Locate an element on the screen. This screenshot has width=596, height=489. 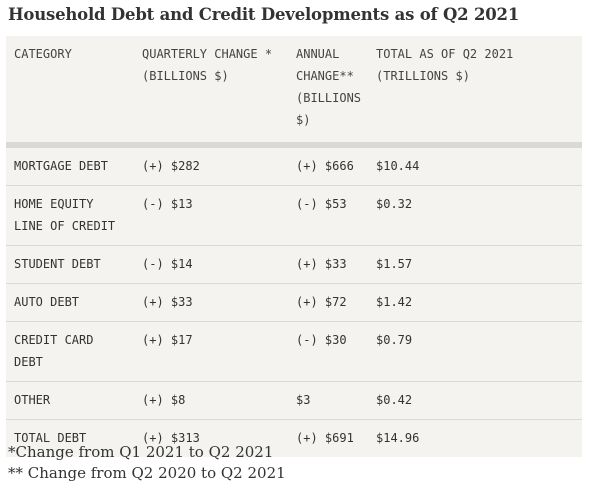
category-cell: OTHER is located at coordinates (32, 400).